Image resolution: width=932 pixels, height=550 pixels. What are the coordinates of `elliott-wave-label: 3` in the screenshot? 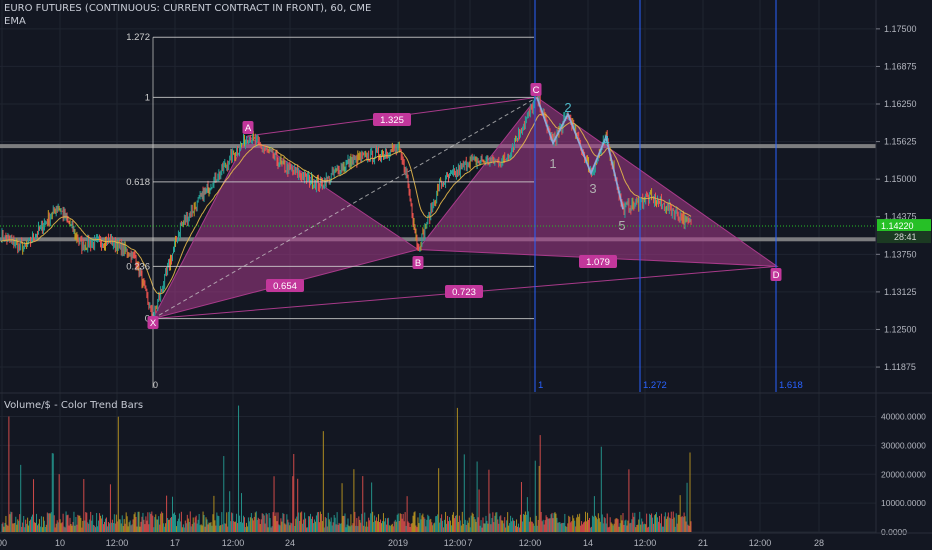 It's located at (592, 188).